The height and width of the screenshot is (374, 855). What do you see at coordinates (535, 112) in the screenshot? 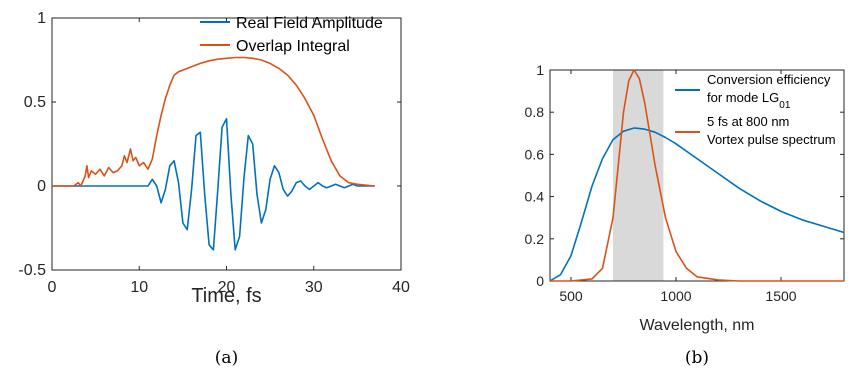
I see `y-tick-label: 0.8` at bounding box center [535, 112].